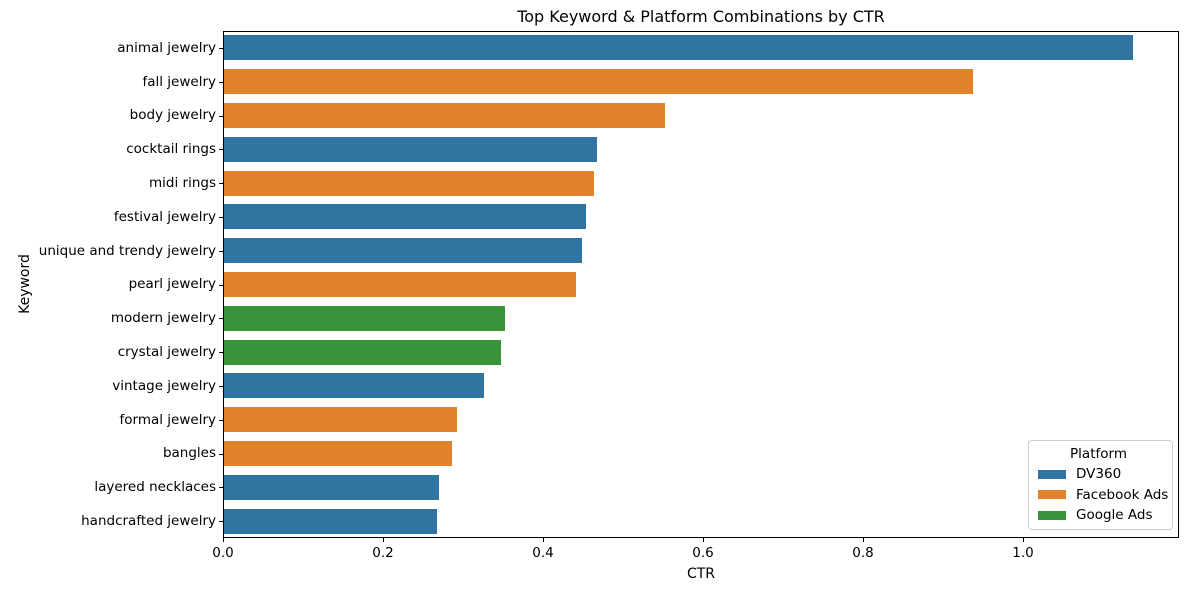  I want to click on bar-formal-jewelry, so click(340, 420).